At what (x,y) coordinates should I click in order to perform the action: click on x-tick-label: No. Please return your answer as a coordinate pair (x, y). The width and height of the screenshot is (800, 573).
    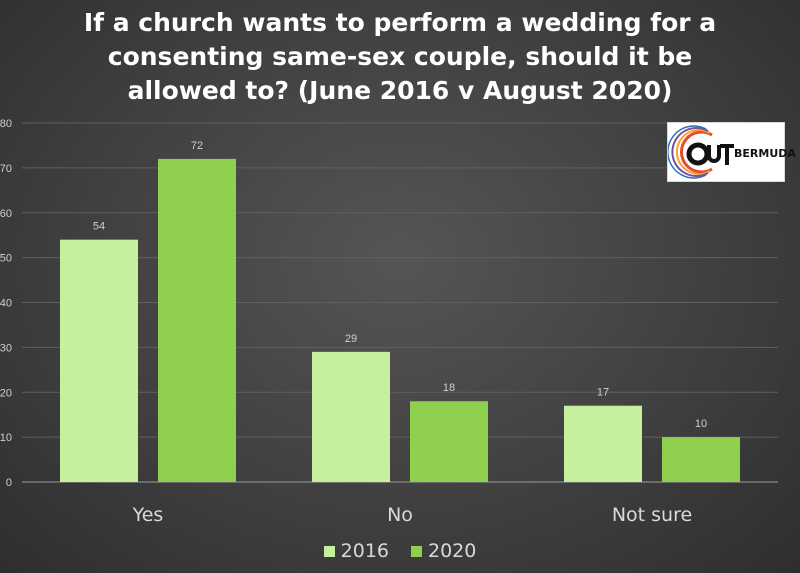
    Looking at the image, I should click on (400, 515).